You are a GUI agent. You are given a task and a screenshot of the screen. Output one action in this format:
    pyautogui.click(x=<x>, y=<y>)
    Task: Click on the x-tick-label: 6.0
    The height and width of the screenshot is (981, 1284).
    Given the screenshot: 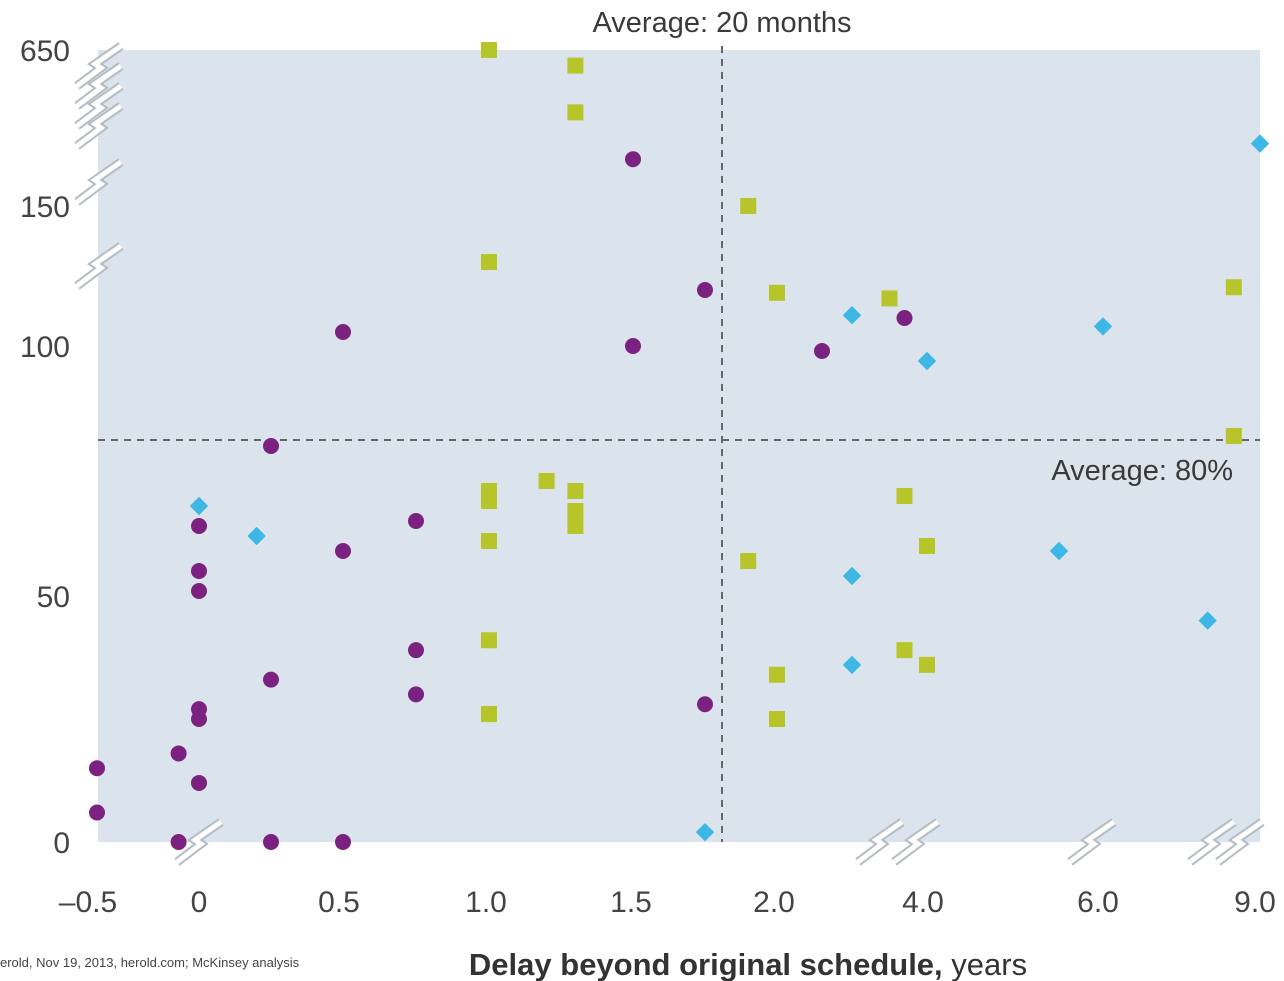 What is the action you would take?
    pyautogui.click(x=1098, y=902)
    